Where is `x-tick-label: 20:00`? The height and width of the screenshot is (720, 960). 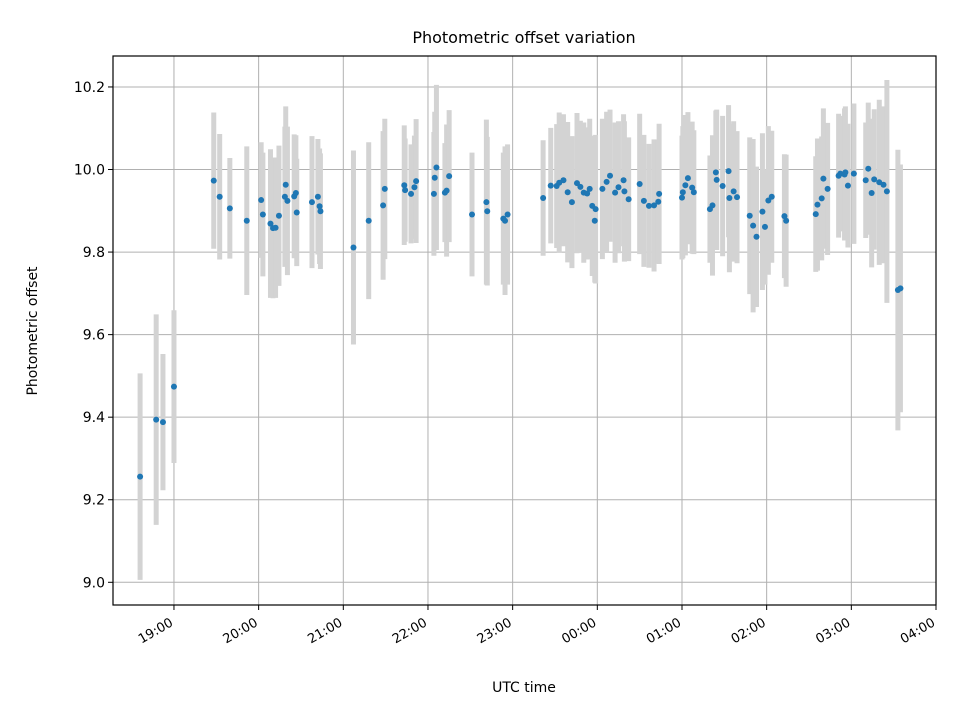
x-tick-label: 20:00 is located at coordinates (241, 631).